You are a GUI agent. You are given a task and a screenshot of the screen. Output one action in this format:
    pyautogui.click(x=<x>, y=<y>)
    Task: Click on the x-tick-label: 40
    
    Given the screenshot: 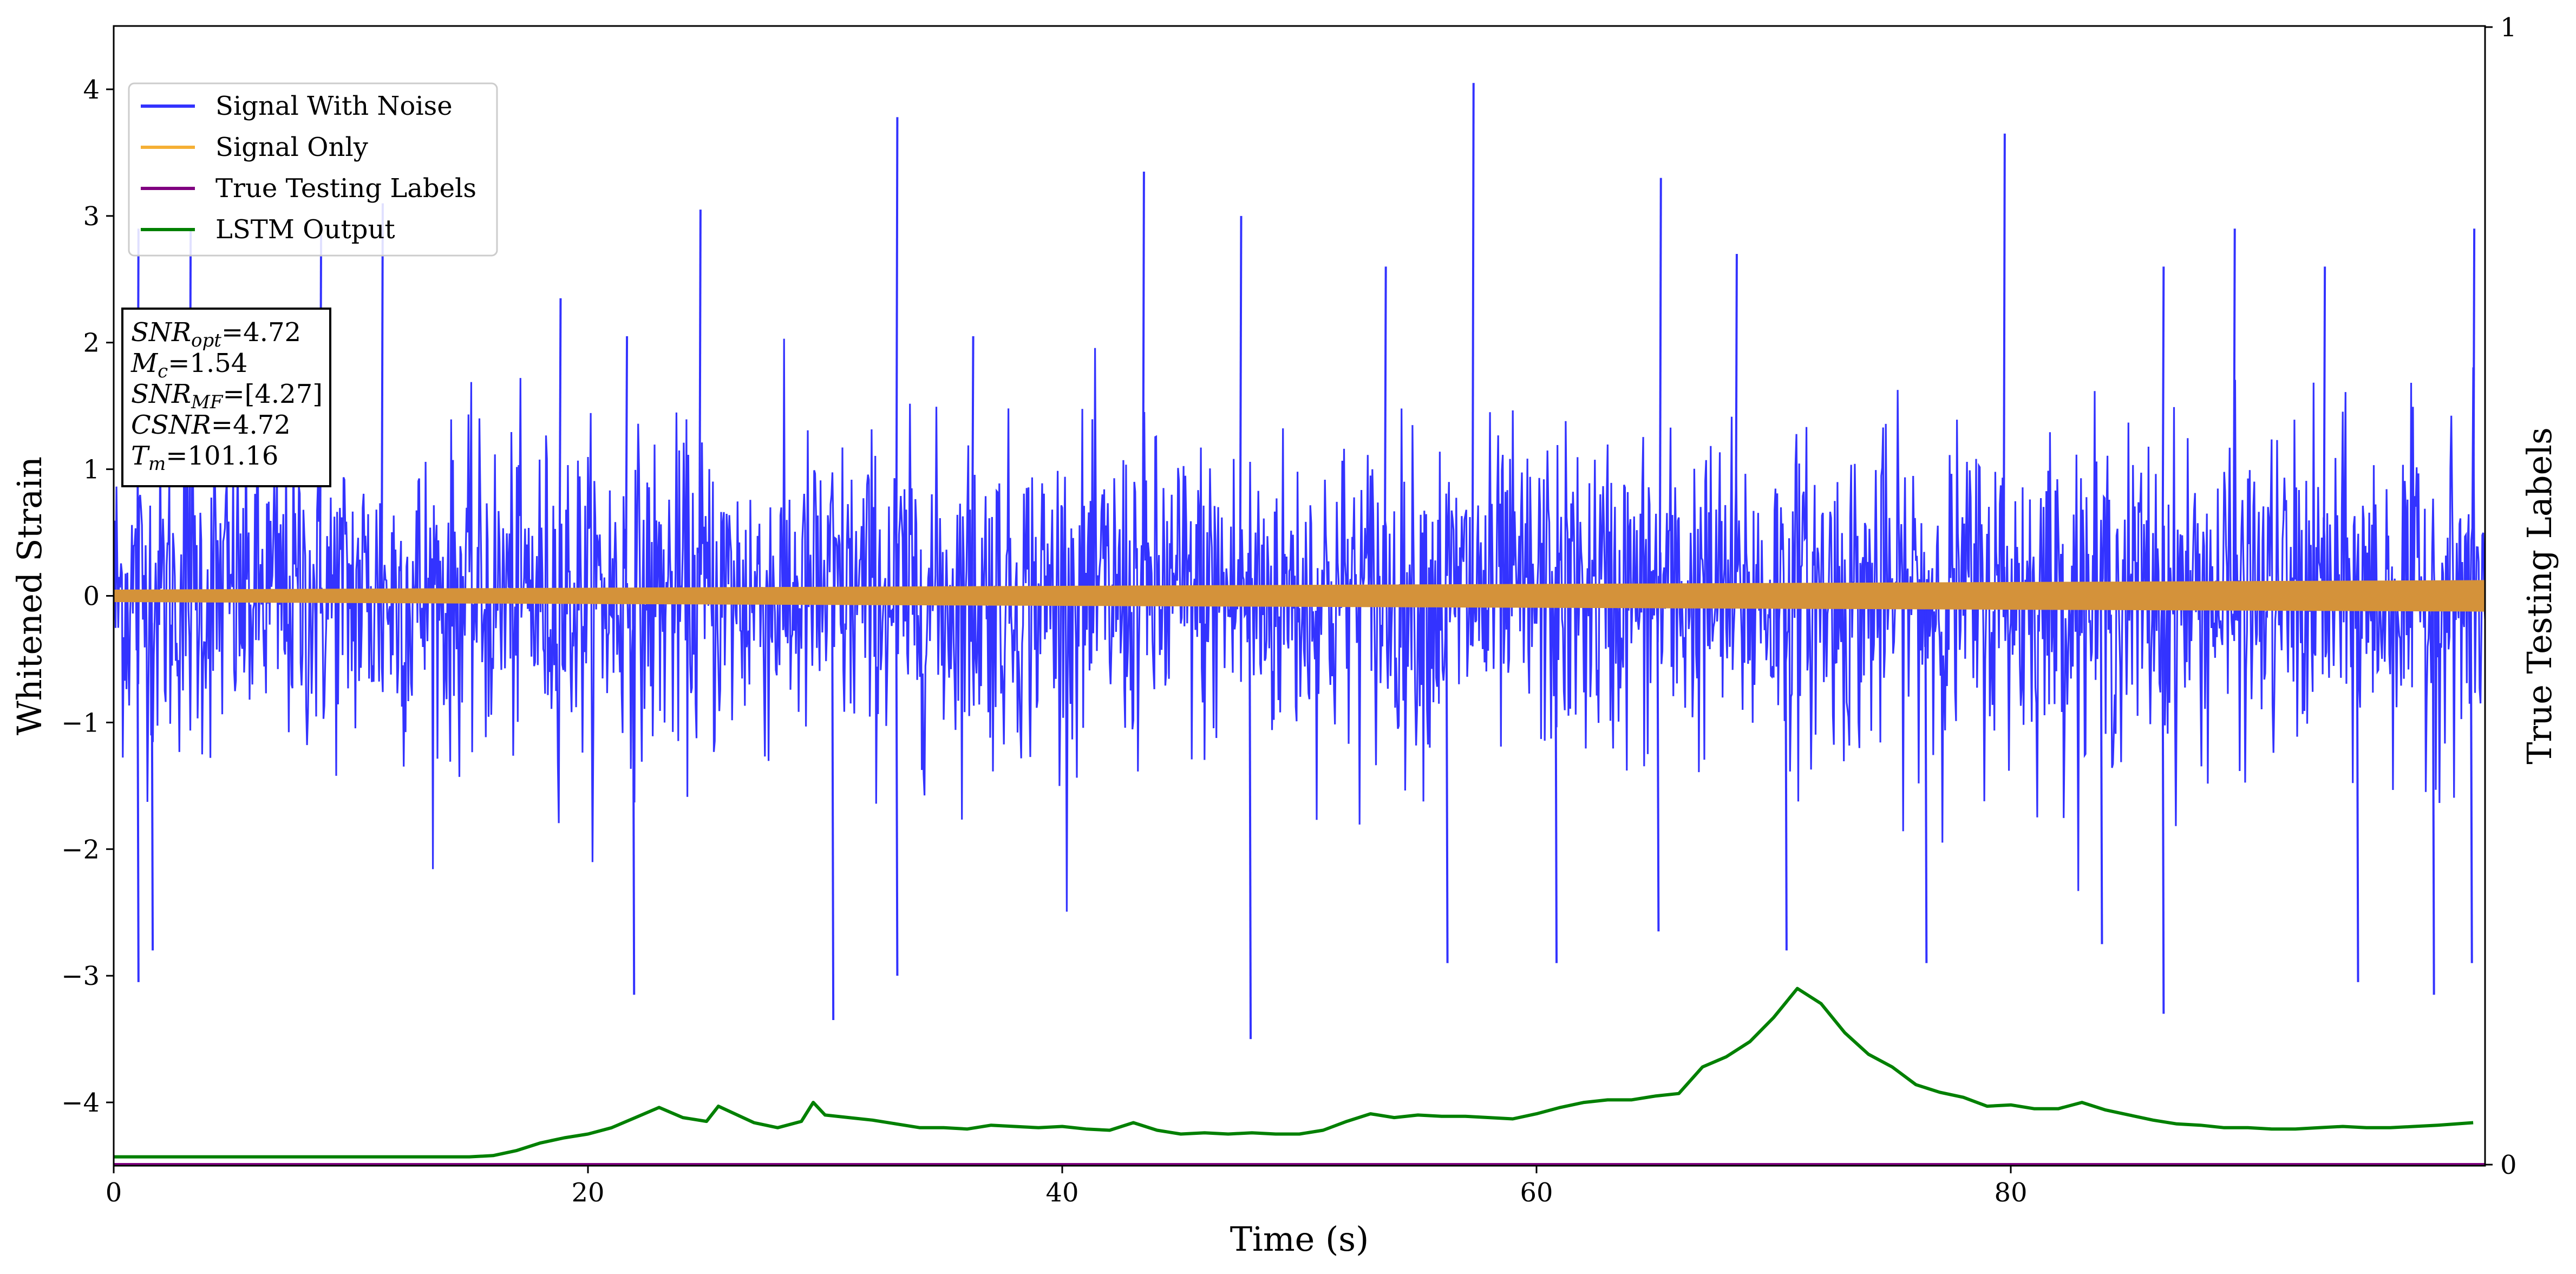 What is the action you would take?
    pyautogui.click(x=1061, y=1193)
    